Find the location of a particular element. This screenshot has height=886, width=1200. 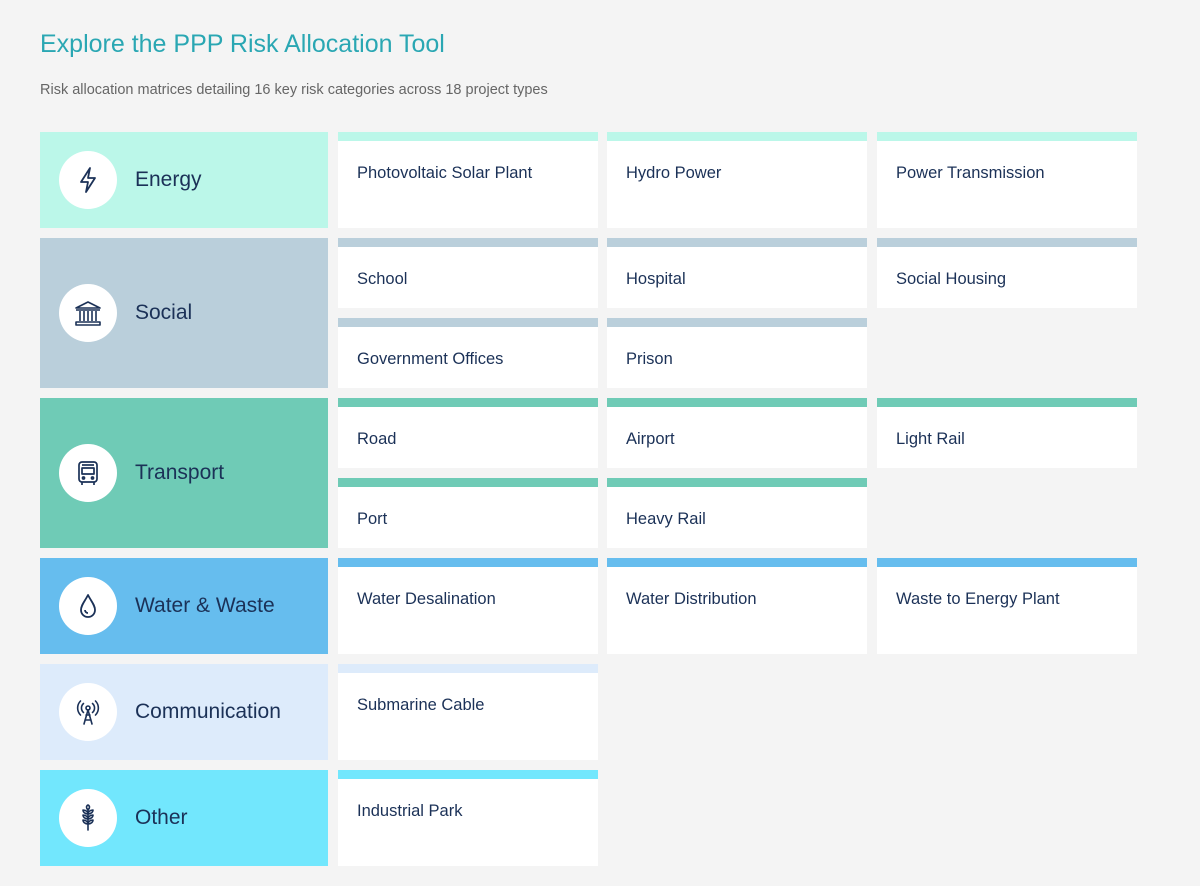

project-name: Prison is located at coordinates (649, 359).